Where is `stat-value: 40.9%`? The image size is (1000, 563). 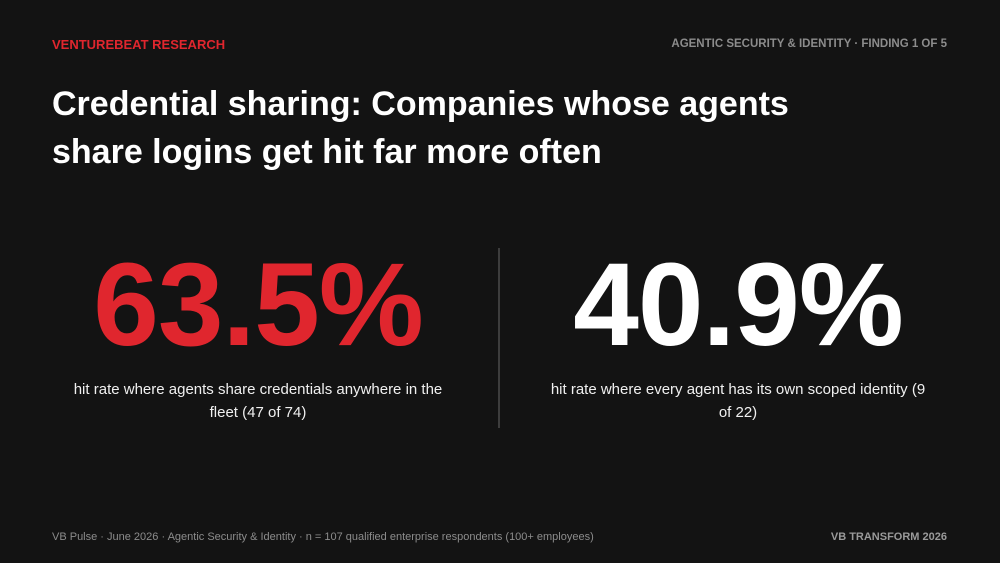
stat-value: 40.9% is located at coordinates (738, 305).